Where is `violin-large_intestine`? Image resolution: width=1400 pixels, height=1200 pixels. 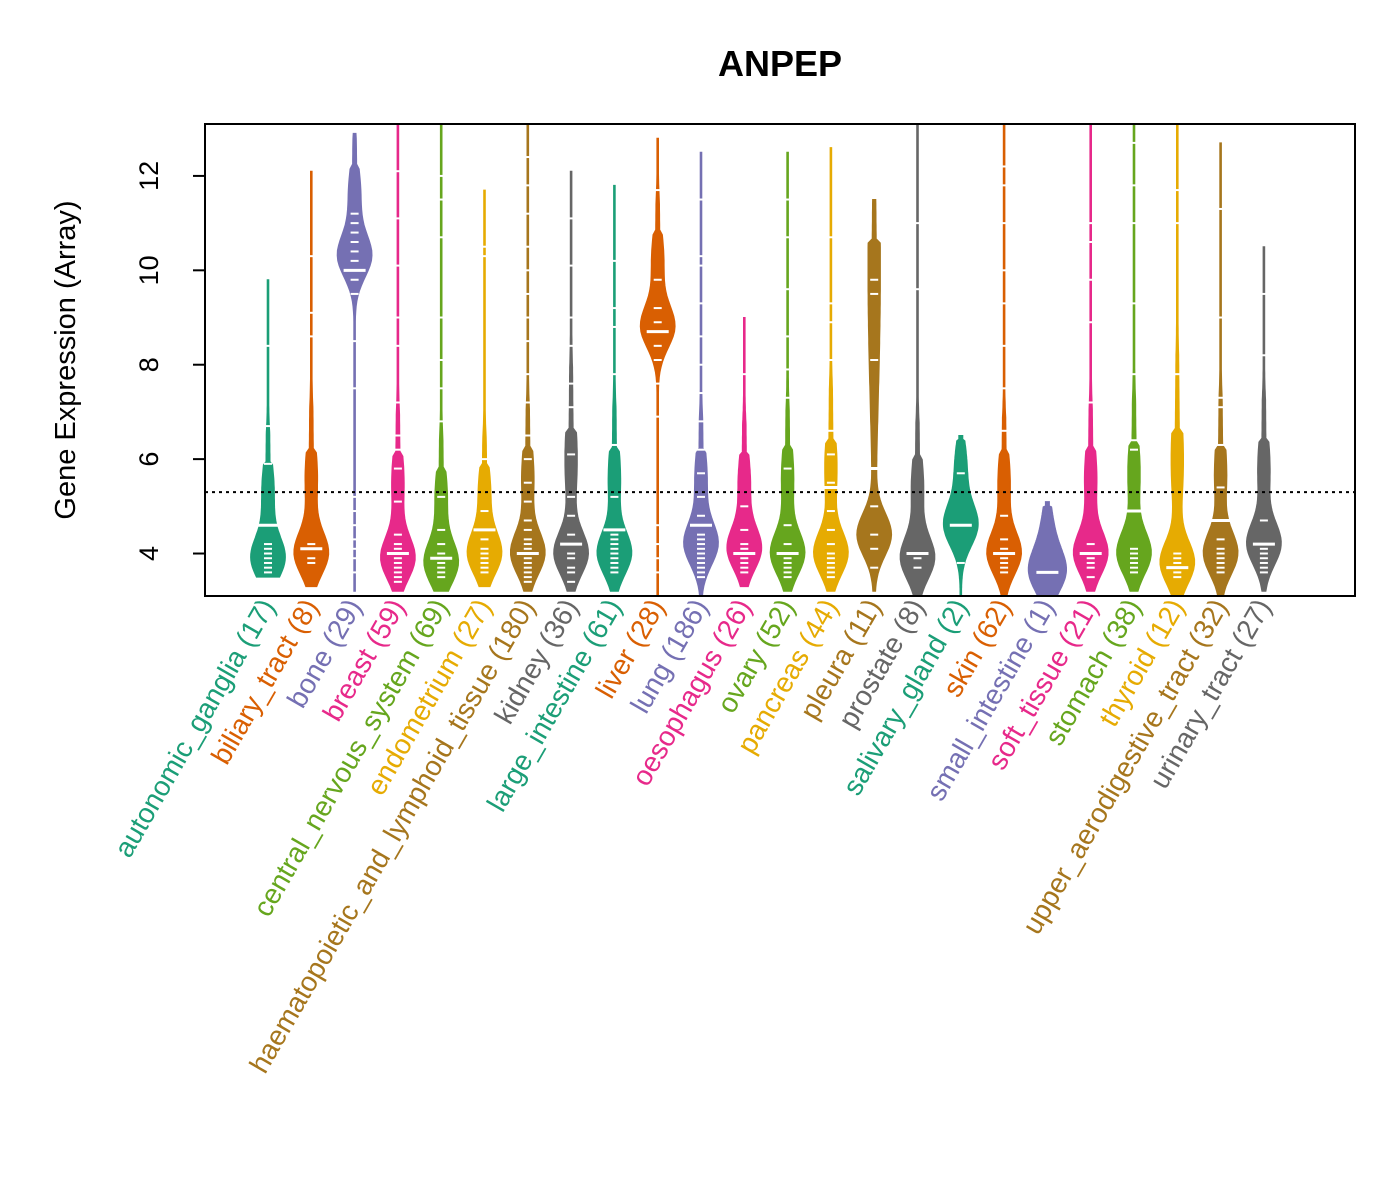 violin-large_intestine is located at coordinates (614, 388).